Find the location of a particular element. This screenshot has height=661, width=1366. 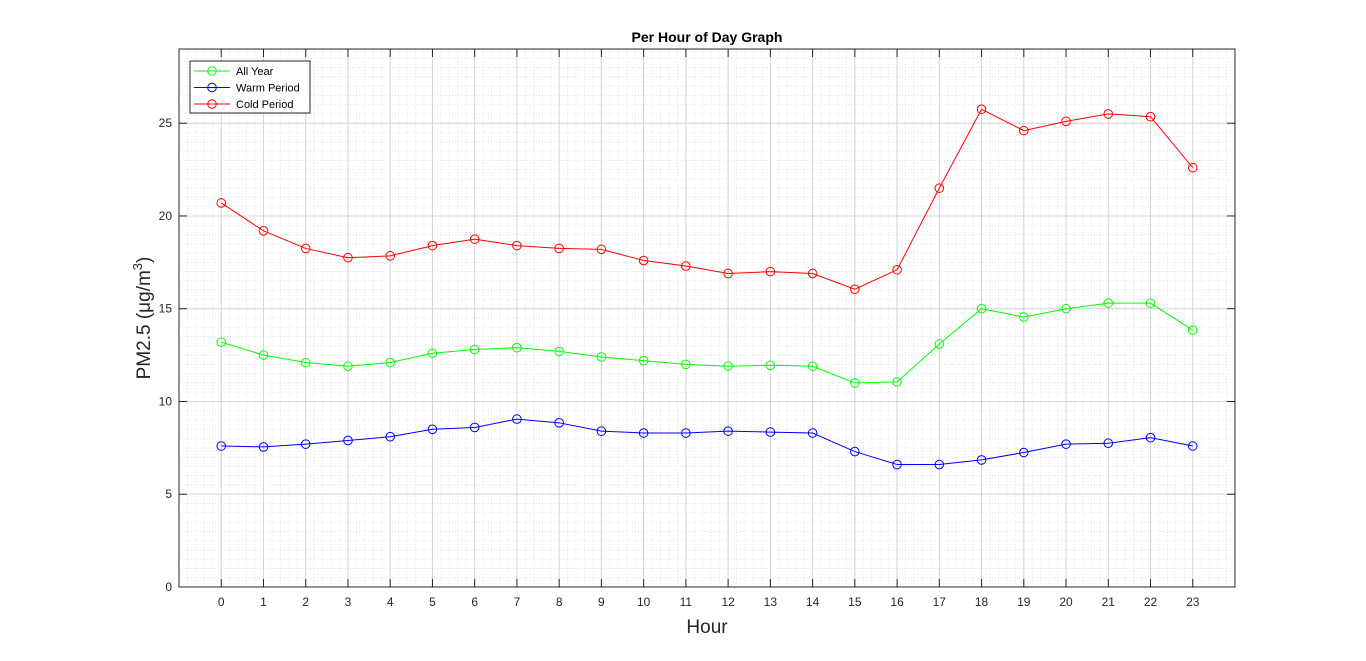

x-tick-label: 0 is located at coordinates (221, 602).